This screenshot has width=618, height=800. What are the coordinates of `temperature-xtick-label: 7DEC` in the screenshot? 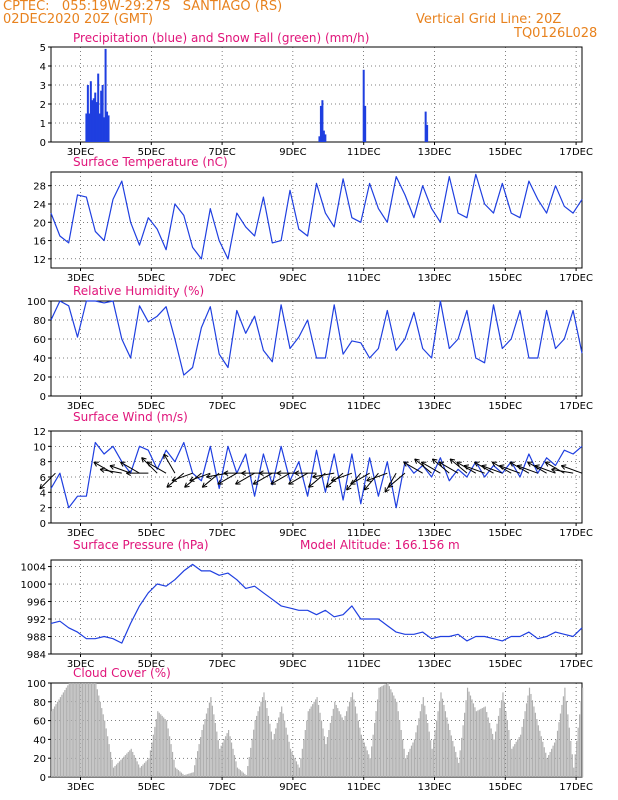 It's located at (221, 278).